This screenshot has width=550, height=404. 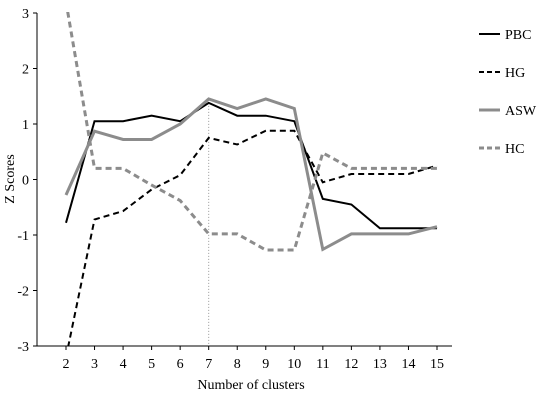 What do you see at coordinates (518, 35) in the screenshot?
I see `legend-label-pbc: PBC` at bounding box center [518, 35].